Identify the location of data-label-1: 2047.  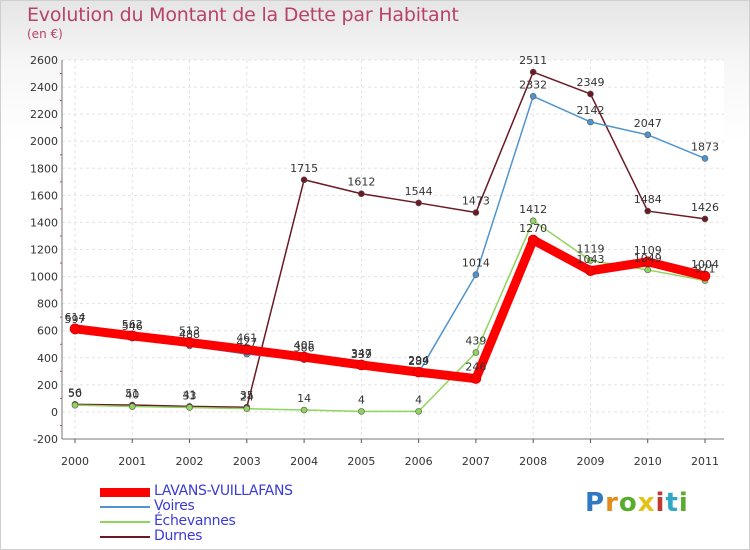
(648, 123).